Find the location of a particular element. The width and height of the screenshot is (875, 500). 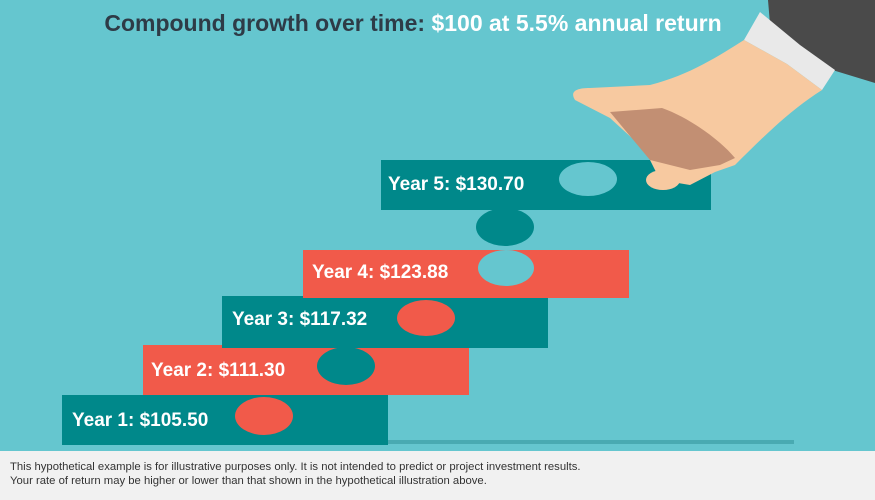

headline-prefix: Compound growth over time: is located at coordinates (265, 23).